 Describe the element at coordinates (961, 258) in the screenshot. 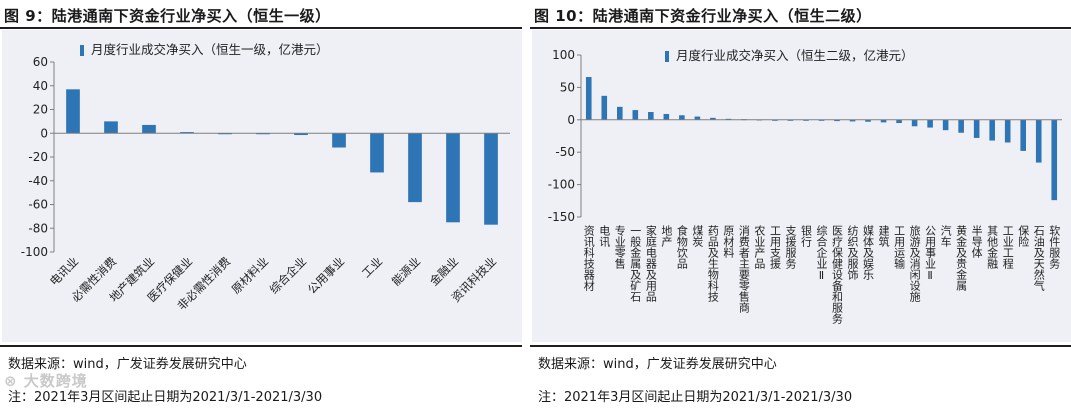

I see `x-tick-label: 黄金及贵金属` at that location.